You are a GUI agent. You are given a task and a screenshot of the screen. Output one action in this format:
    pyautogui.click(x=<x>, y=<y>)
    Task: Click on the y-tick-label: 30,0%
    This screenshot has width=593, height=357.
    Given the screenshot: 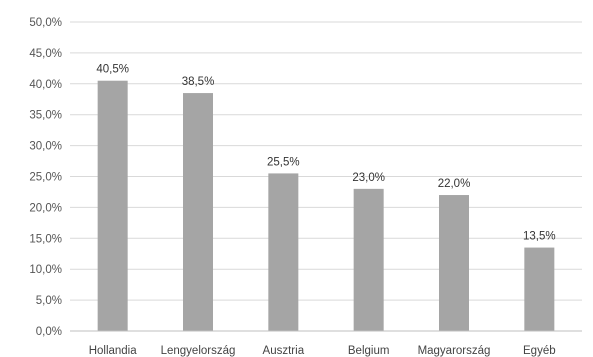 What is the action you would take?
    pyautogui.click(x=45, y=147)
    